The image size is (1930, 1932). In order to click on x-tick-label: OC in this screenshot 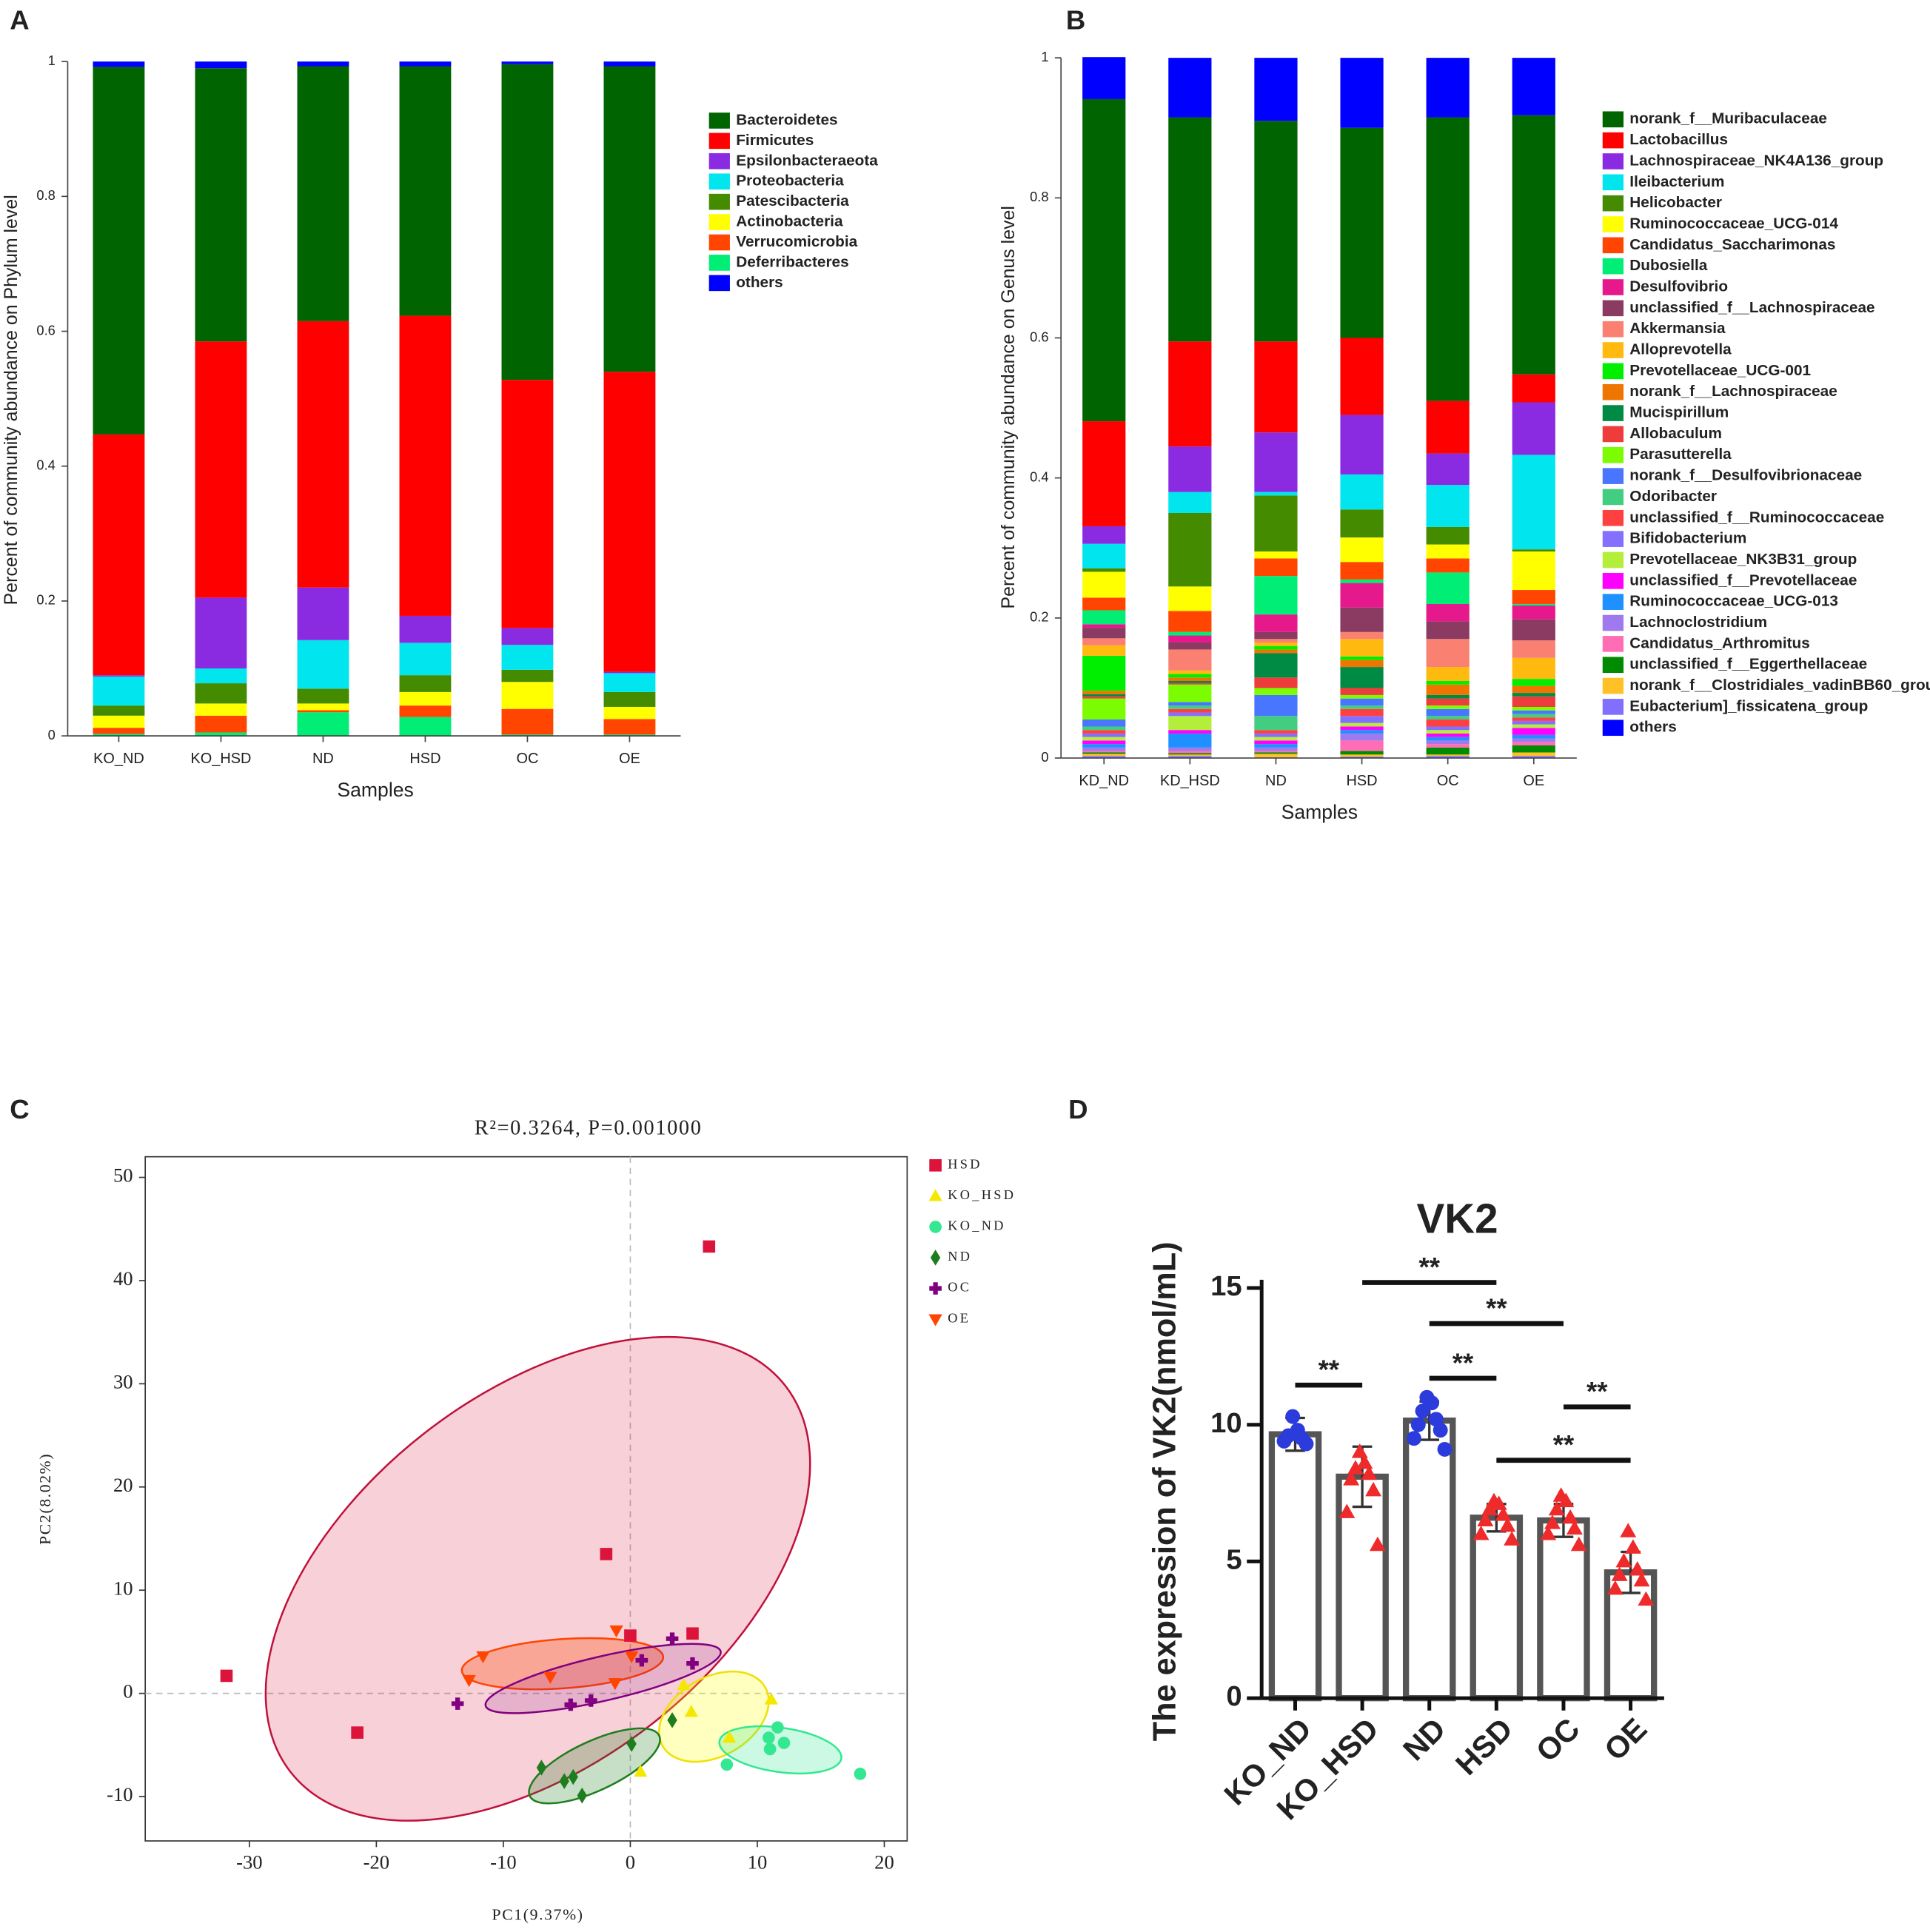, I will do `click(1448, 781)`.